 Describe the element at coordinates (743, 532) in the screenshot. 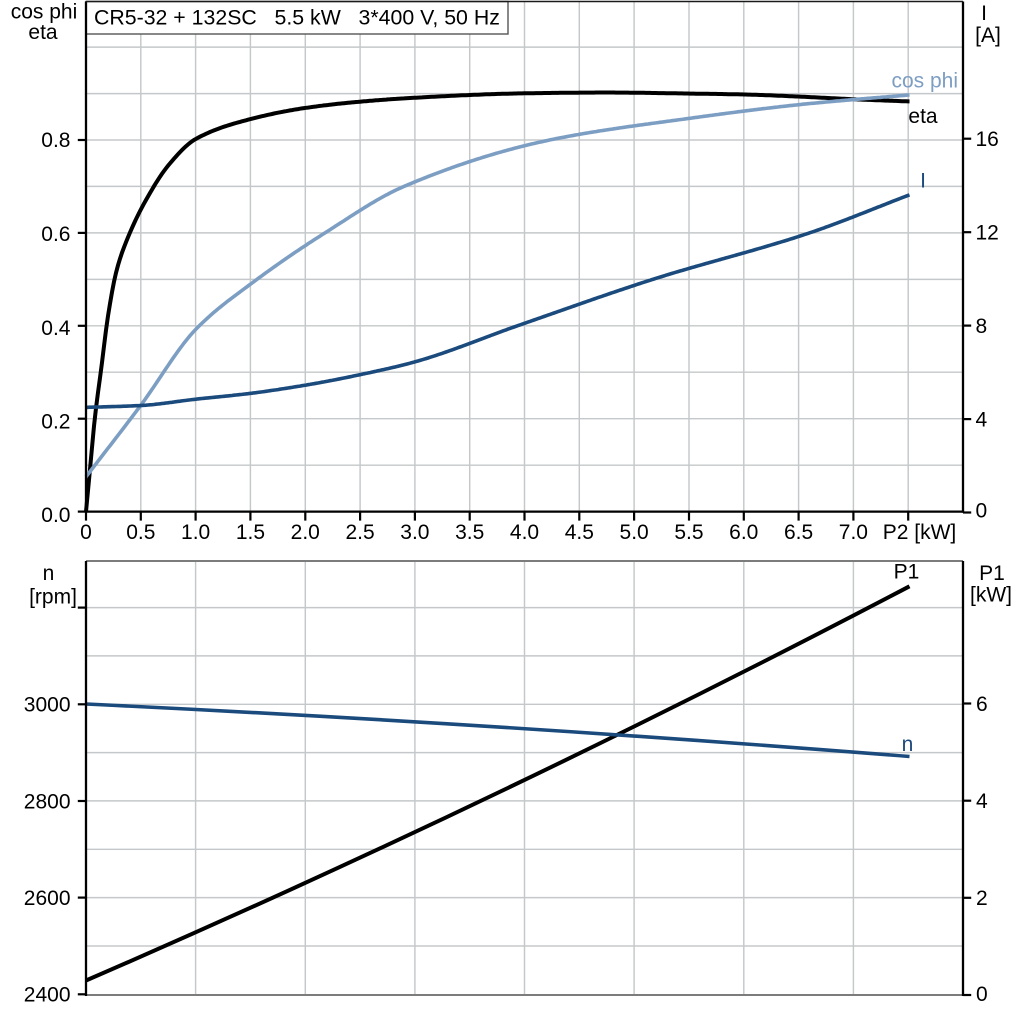

I see `svg-text: 6.0` at that location.